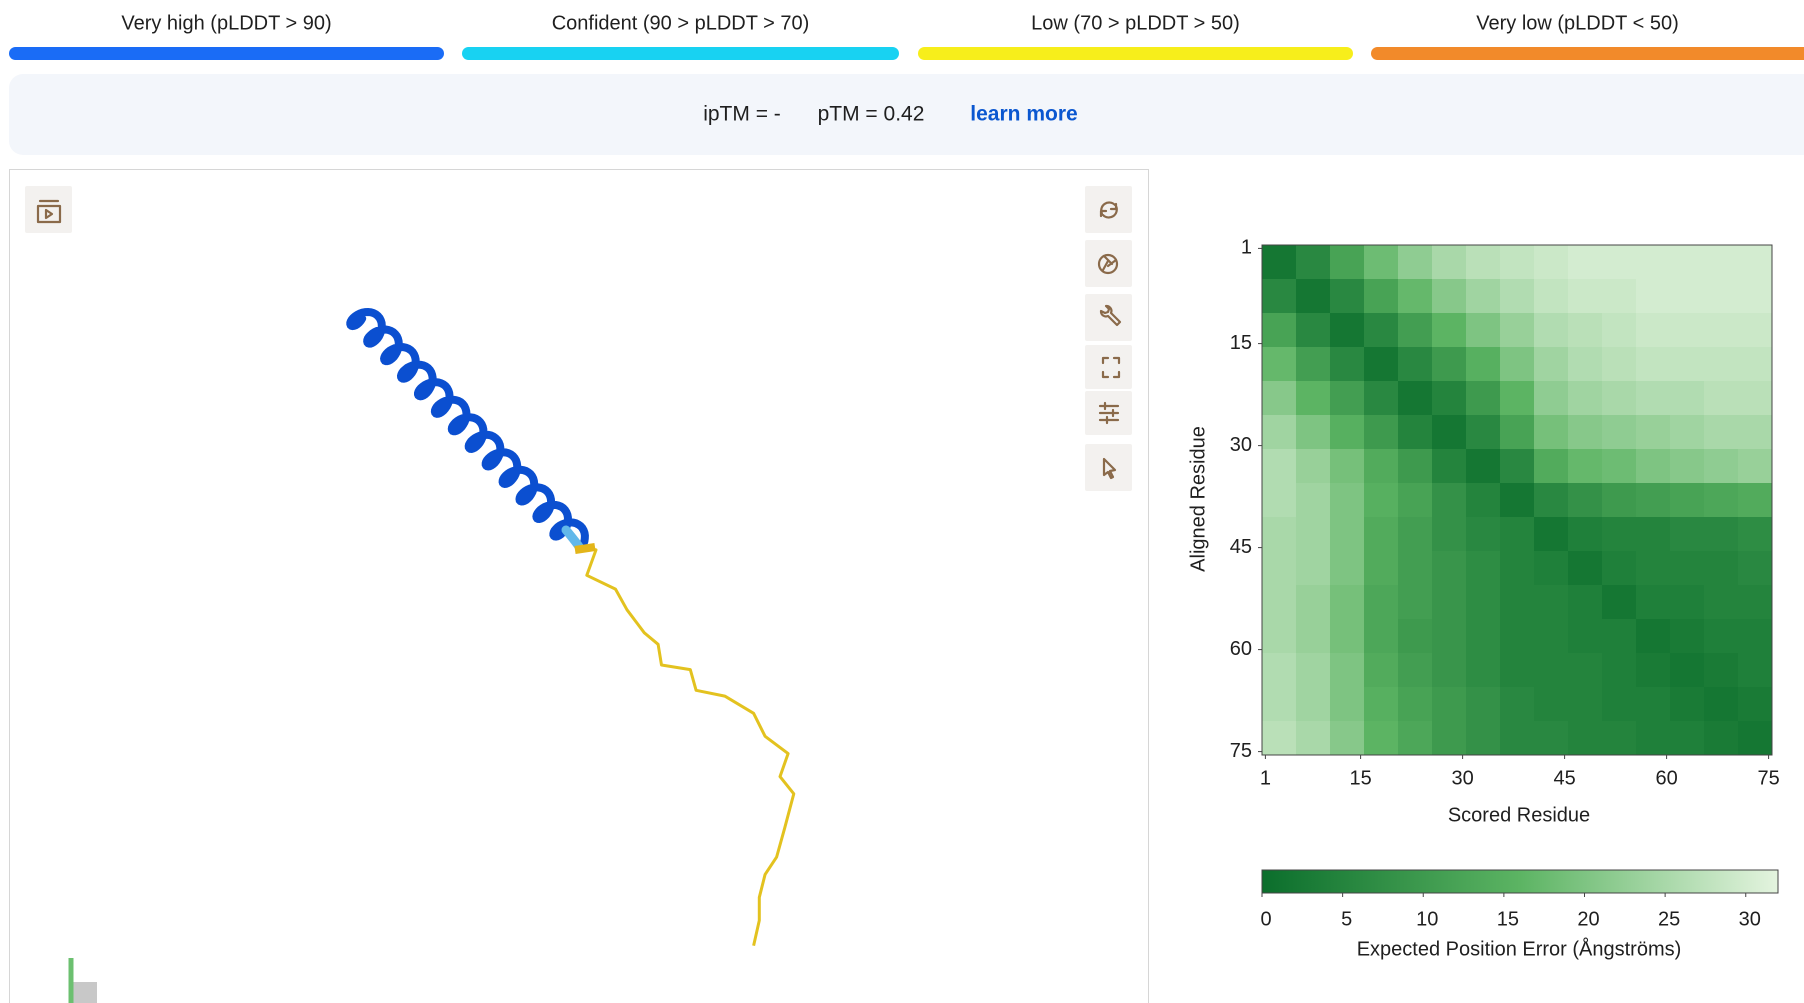  Describe the element at coordinates (1427, 919) in the screenshot. I see `colorbar-tick-label: 10` at that location.